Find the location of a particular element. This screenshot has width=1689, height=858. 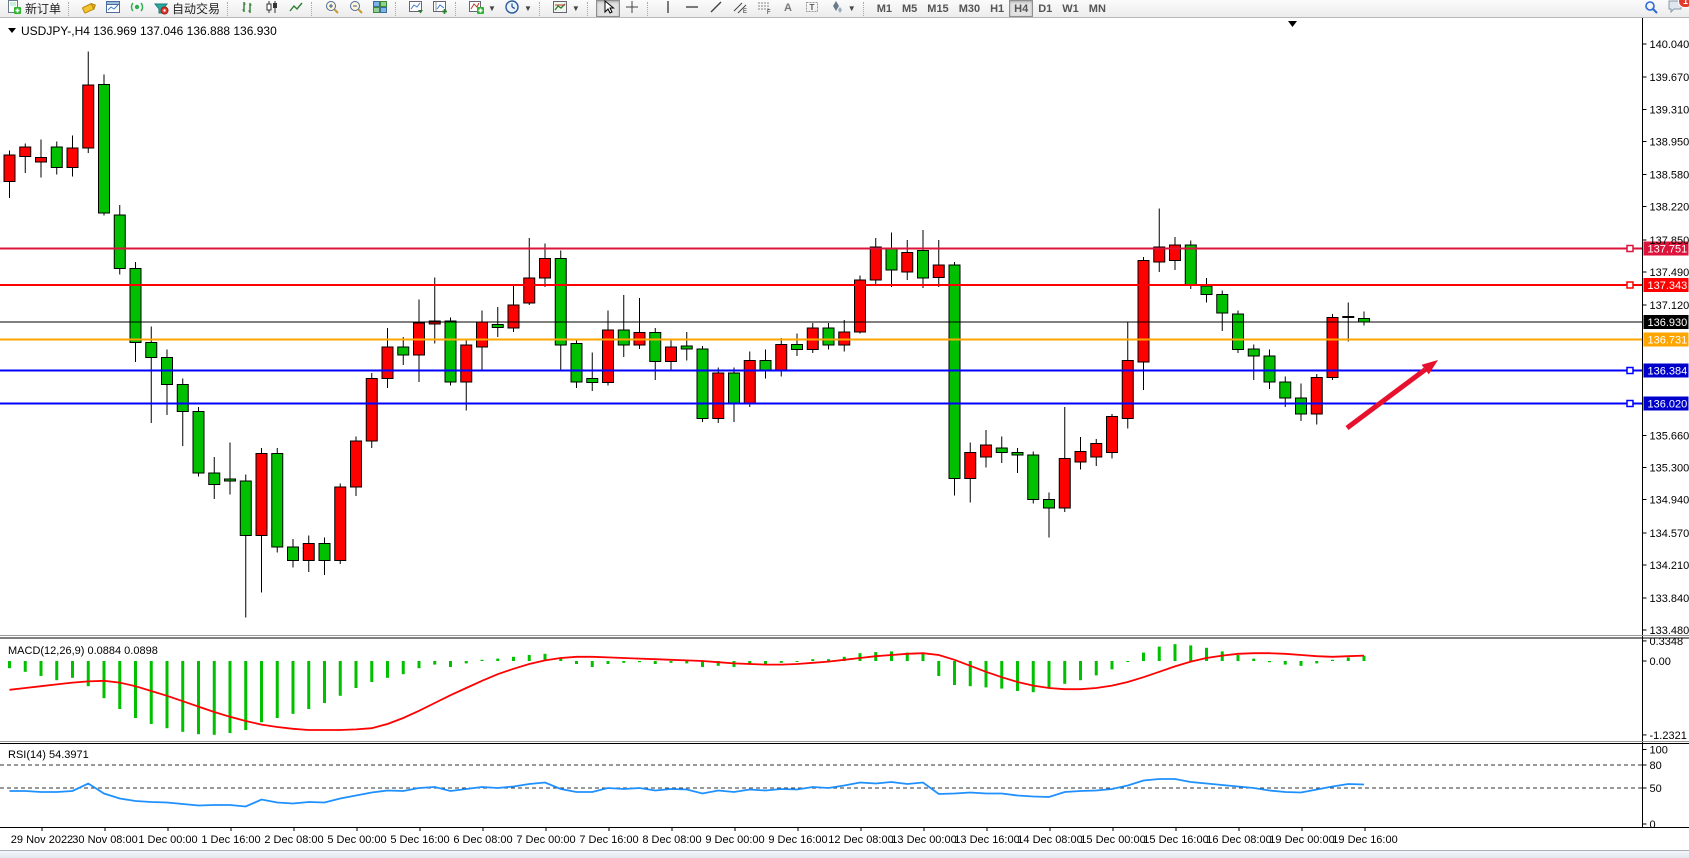

text-tool-button: A is located at coordinates (788, 8).